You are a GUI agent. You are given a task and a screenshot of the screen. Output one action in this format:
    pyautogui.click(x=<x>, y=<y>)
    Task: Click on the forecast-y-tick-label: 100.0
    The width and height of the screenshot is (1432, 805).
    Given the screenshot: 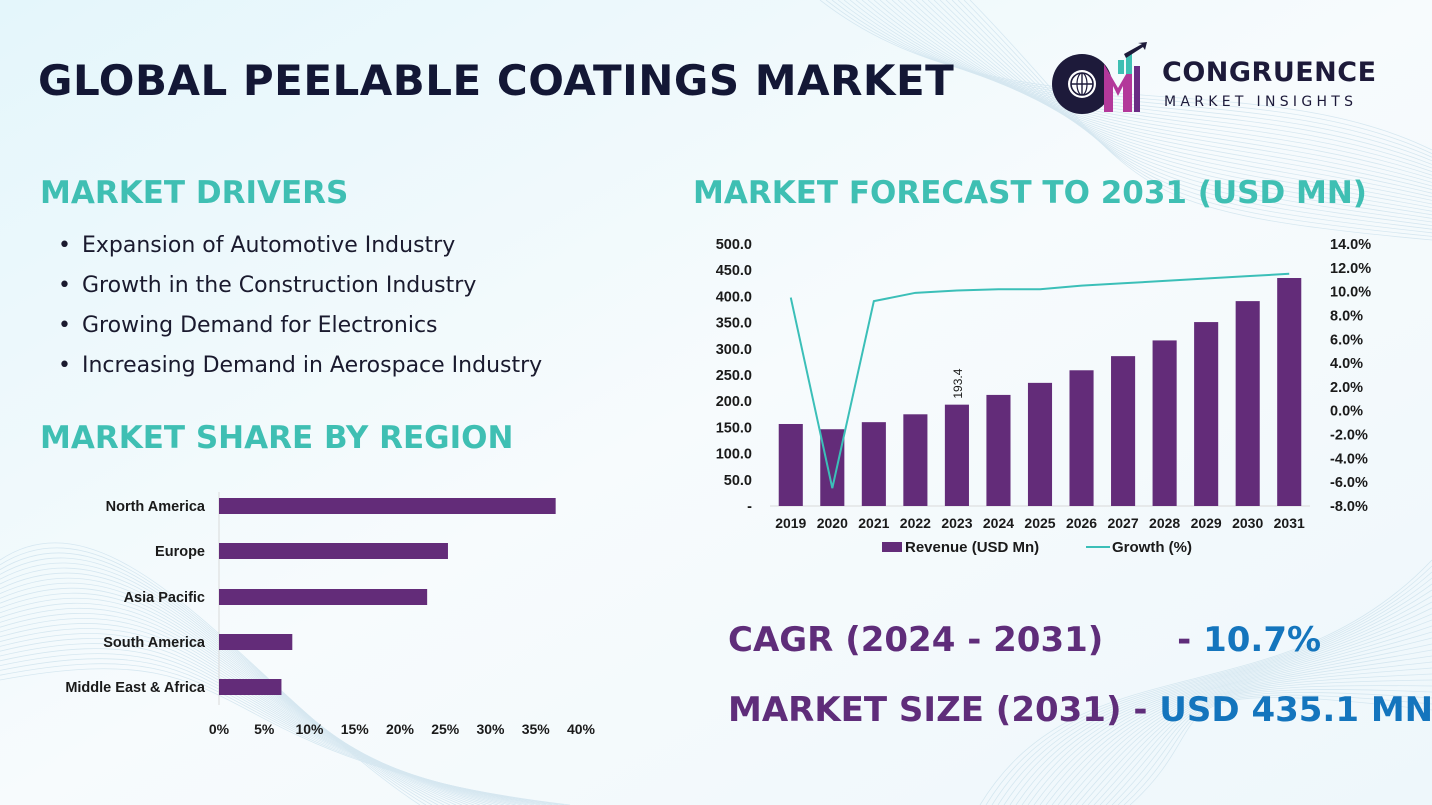 What is the action you would take?
    pyautogui.click(x=734, y=455)
    